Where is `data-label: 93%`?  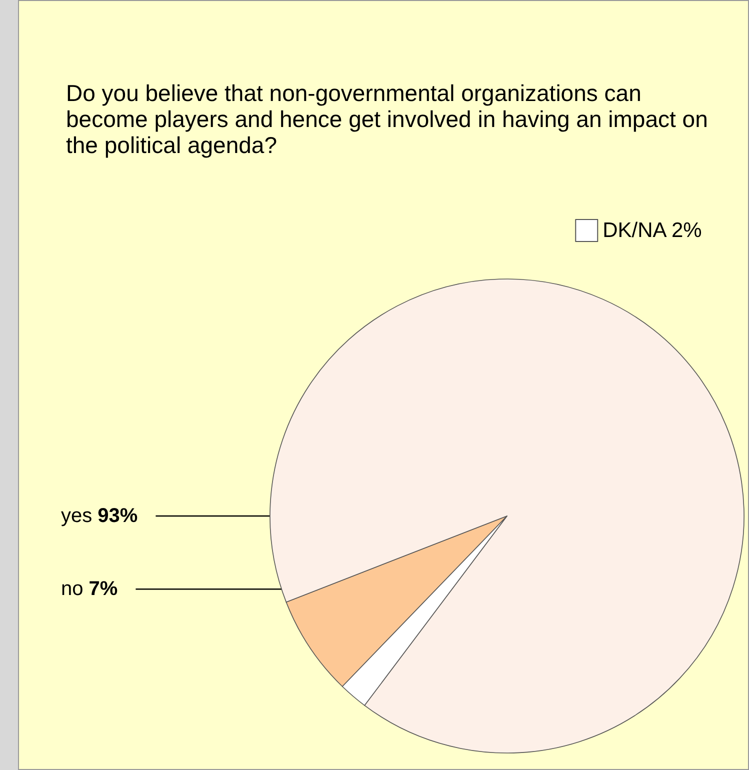
data-label: 93% is located at coordinates (118, 516).